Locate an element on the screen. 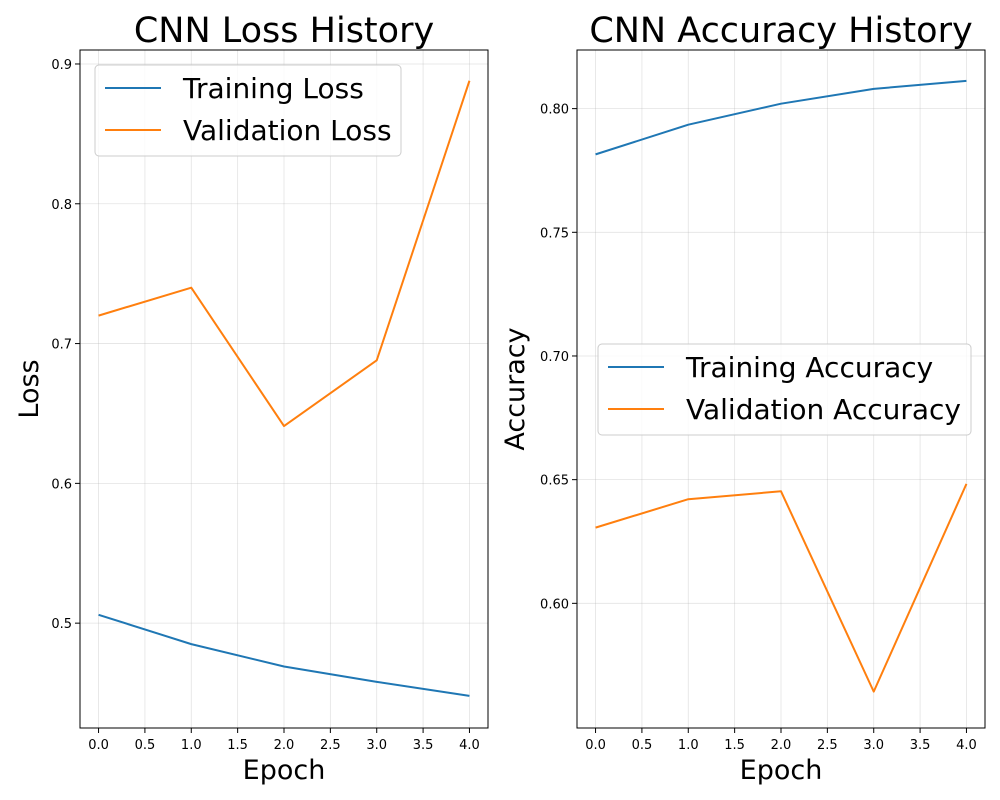 This screenshot has height=800, width=1000. legend: Training Accuracy Validation Accuracy is located at coordinates (784, 389).